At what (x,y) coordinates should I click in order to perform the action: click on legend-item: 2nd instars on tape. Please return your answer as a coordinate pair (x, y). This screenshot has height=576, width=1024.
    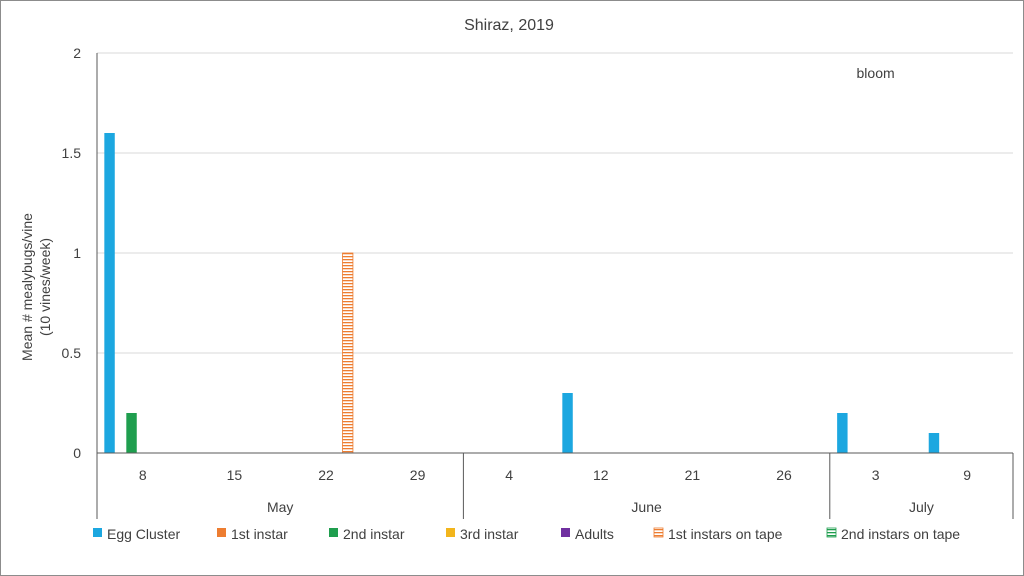
    Looking at the image, I should click on (893, 534).